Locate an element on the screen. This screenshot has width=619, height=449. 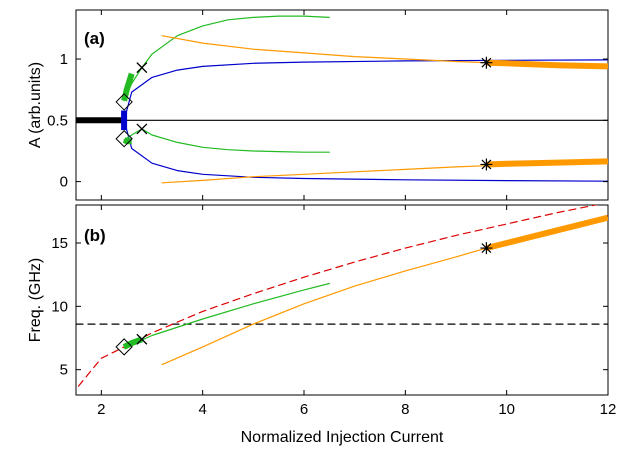
y-tick-label: 10 is located at coordinates (59, 306).